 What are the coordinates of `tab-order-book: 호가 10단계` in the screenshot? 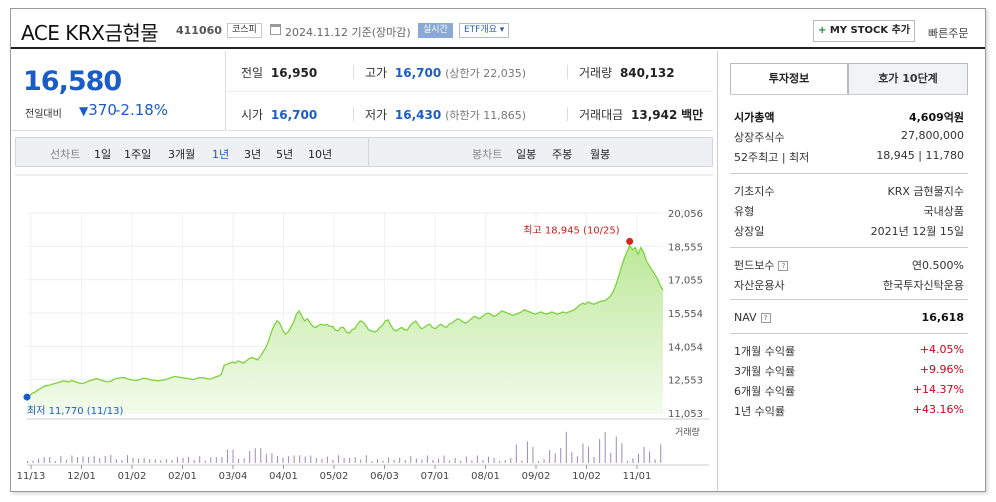 It's located at (908, 79).